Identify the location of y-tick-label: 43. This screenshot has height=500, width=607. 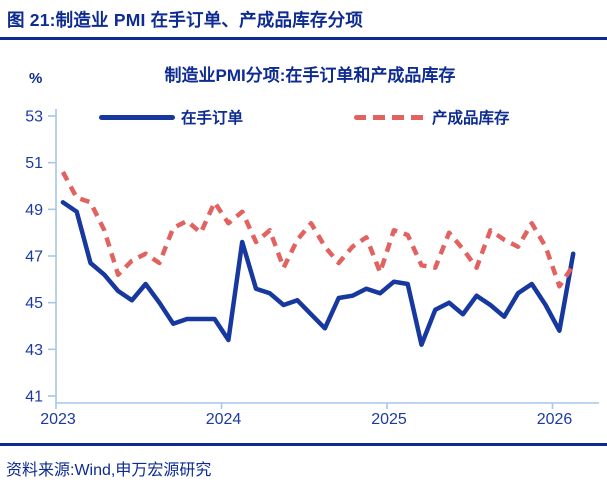
(34, 350).